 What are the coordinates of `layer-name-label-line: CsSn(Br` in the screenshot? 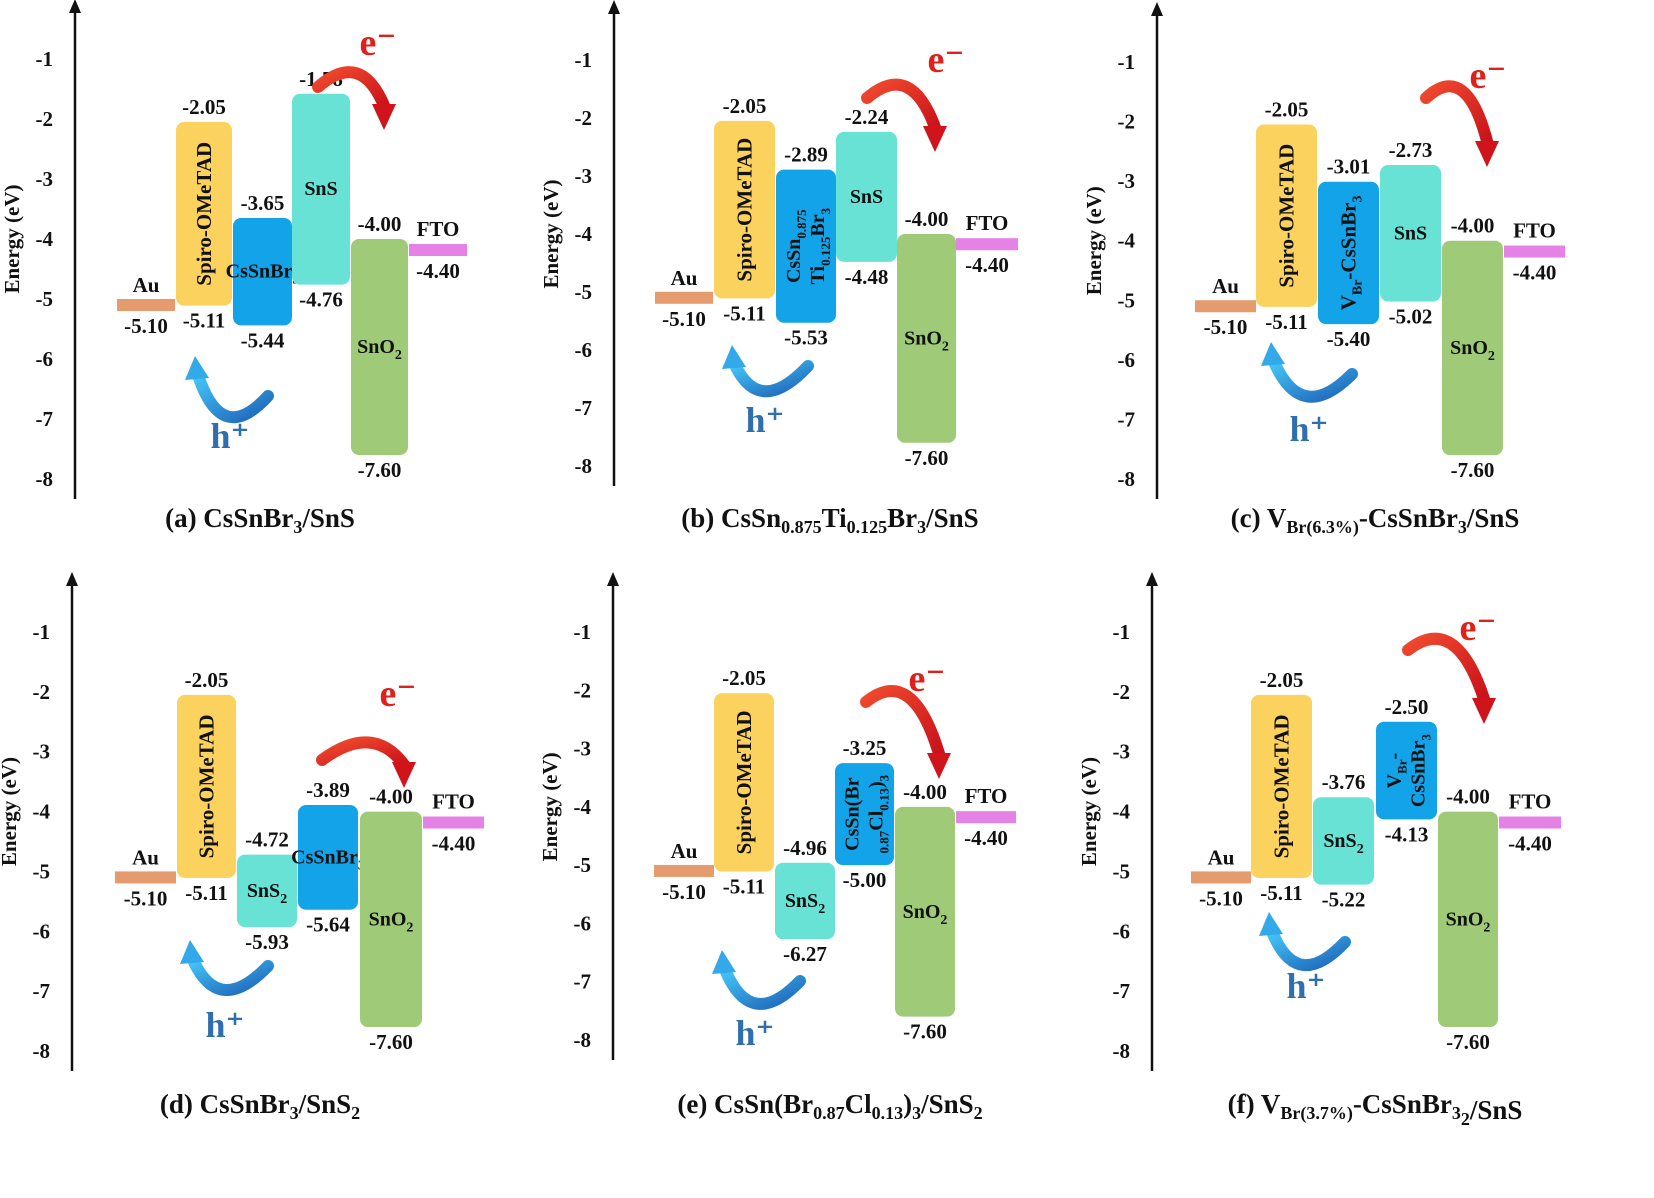 It's located at (853, 813).